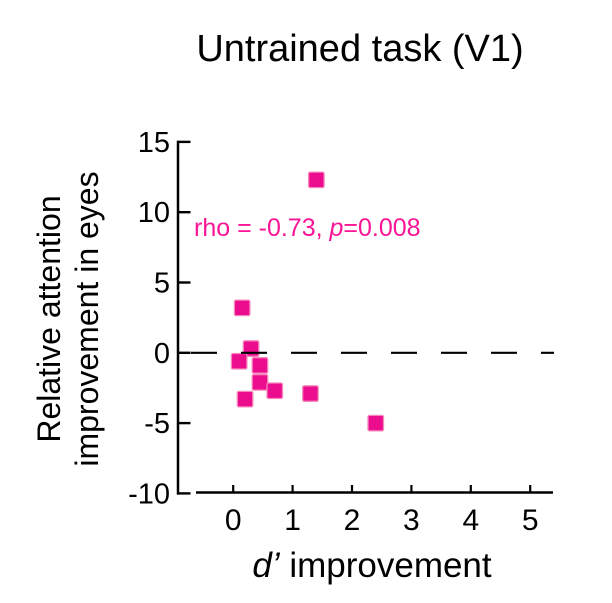 This screenshot has width=612, height=603. I want to click on annotation-p-italic: p, so click(336, 228).